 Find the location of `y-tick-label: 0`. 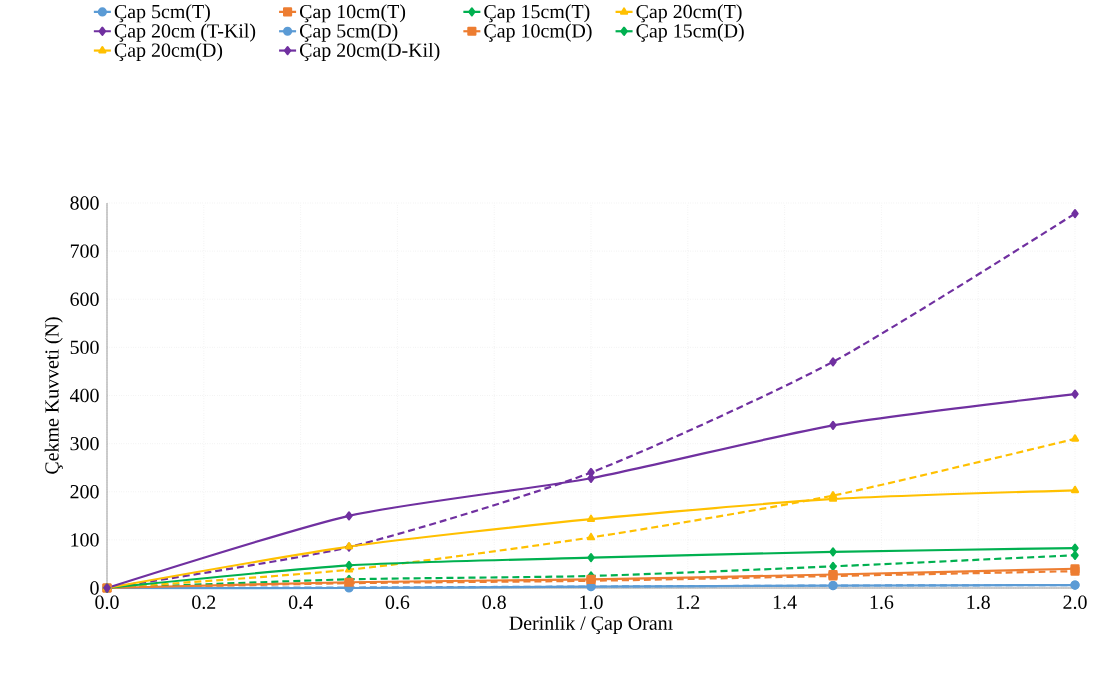

y-tick-label: 0 is located at coordinates (94, 588).